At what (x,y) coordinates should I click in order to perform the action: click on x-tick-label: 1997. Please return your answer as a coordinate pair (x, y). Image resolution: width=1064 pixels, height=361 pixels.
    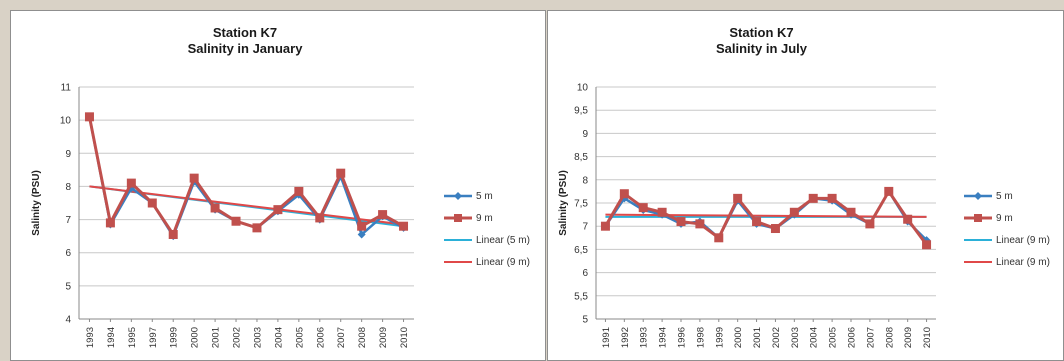
    Looking at the image, I should click on (153, 337).